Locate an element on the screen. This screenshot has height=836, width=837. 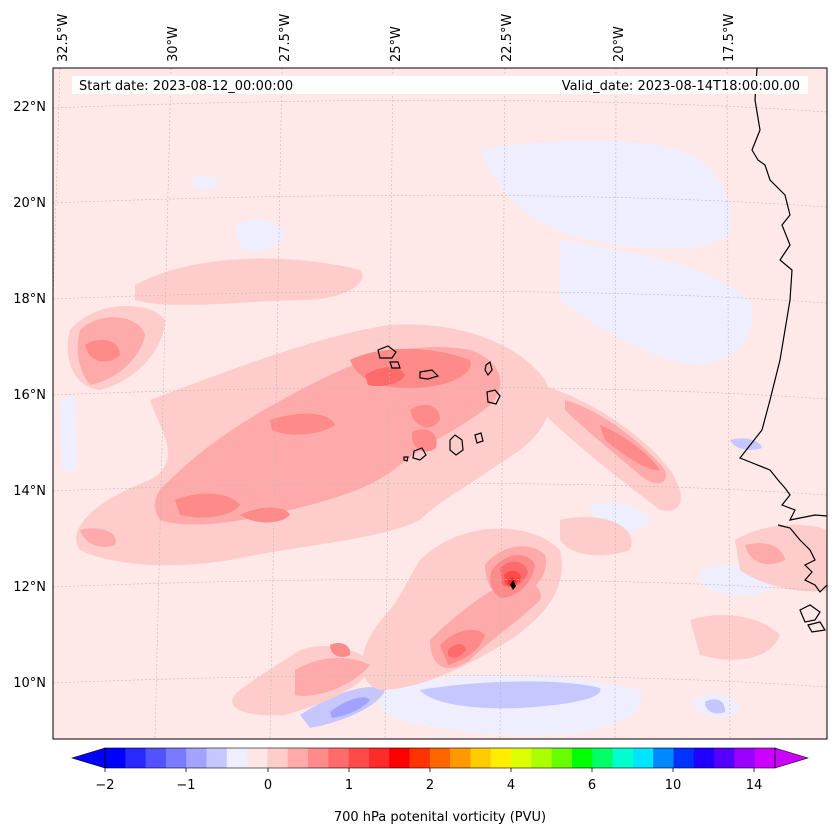
africa-coastline is located at coordinates (783, 294).